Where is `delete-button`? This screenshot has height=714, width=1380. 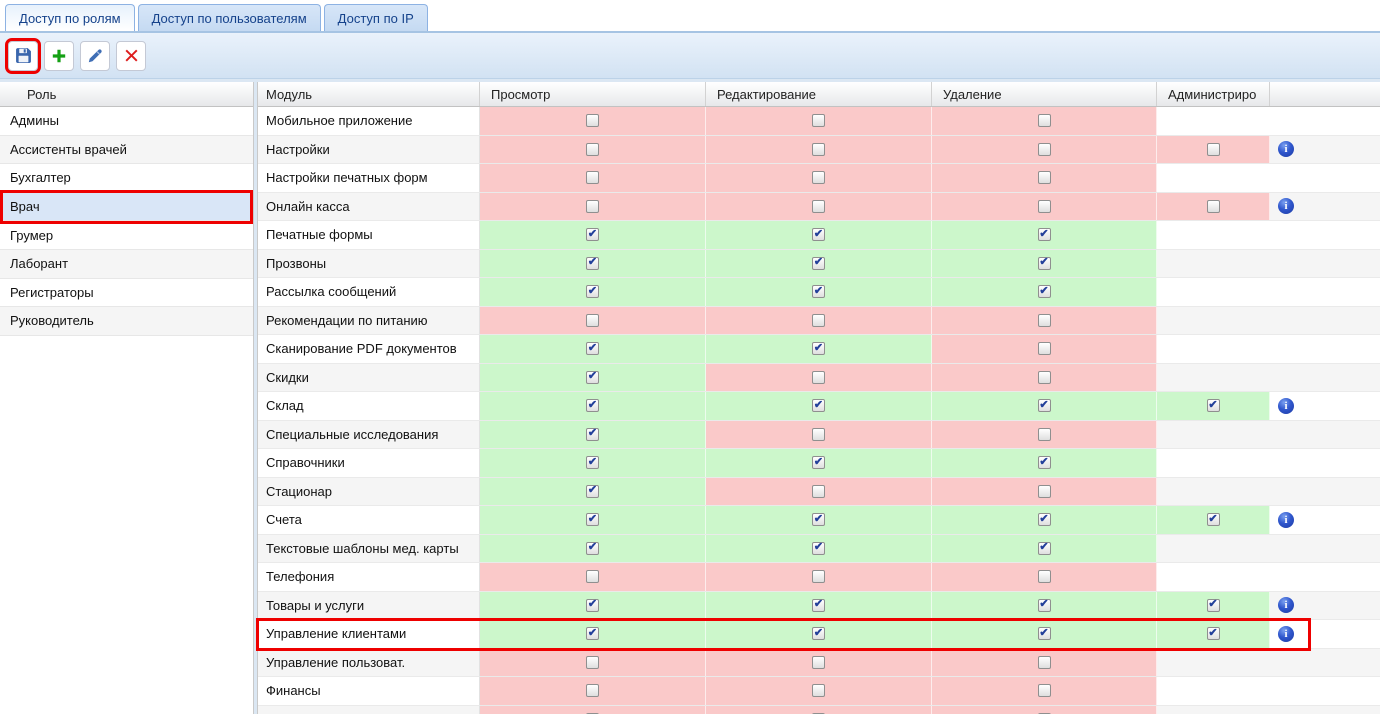
delete-button is located at coordinates (131, 55).